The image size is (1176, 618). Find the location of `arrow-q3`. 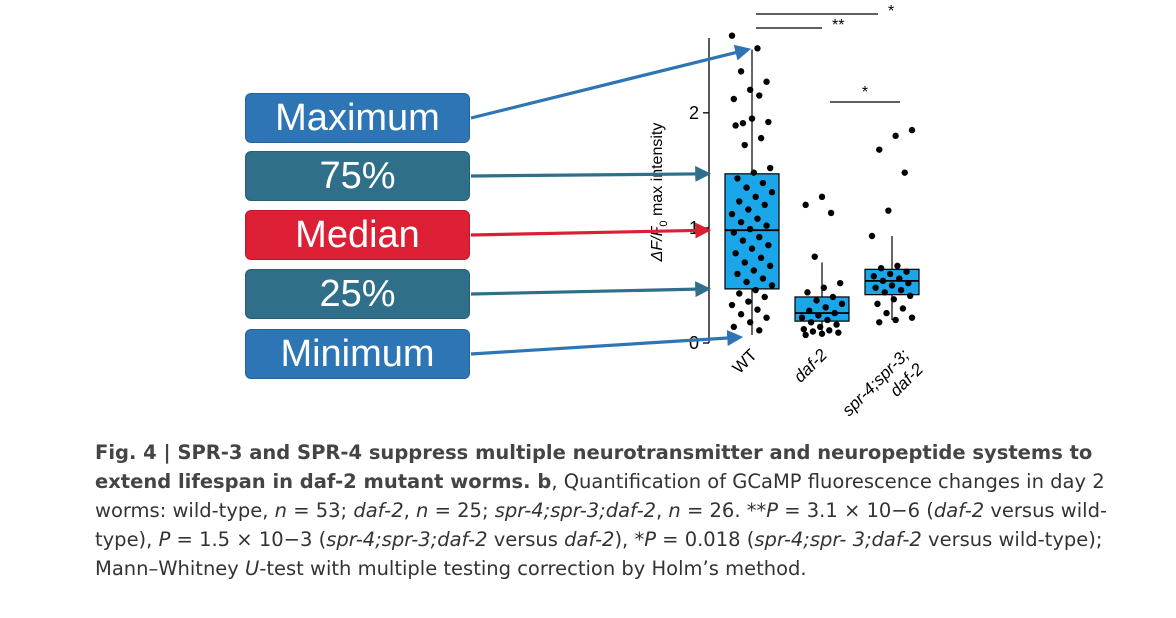

arrow-q3 is located at coordinates (591, 173).